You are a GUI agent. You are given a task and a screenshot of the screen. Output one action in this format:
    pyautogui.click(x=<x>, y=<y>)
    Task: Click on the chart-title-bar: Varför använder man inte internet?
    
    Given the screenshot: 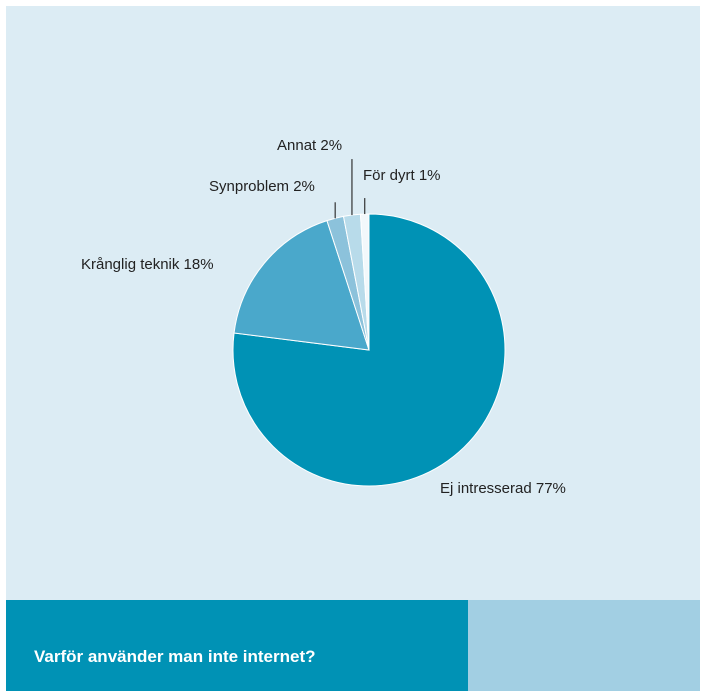 What is the action you would take?
    pyautogui.click(x=237, y=645)
    